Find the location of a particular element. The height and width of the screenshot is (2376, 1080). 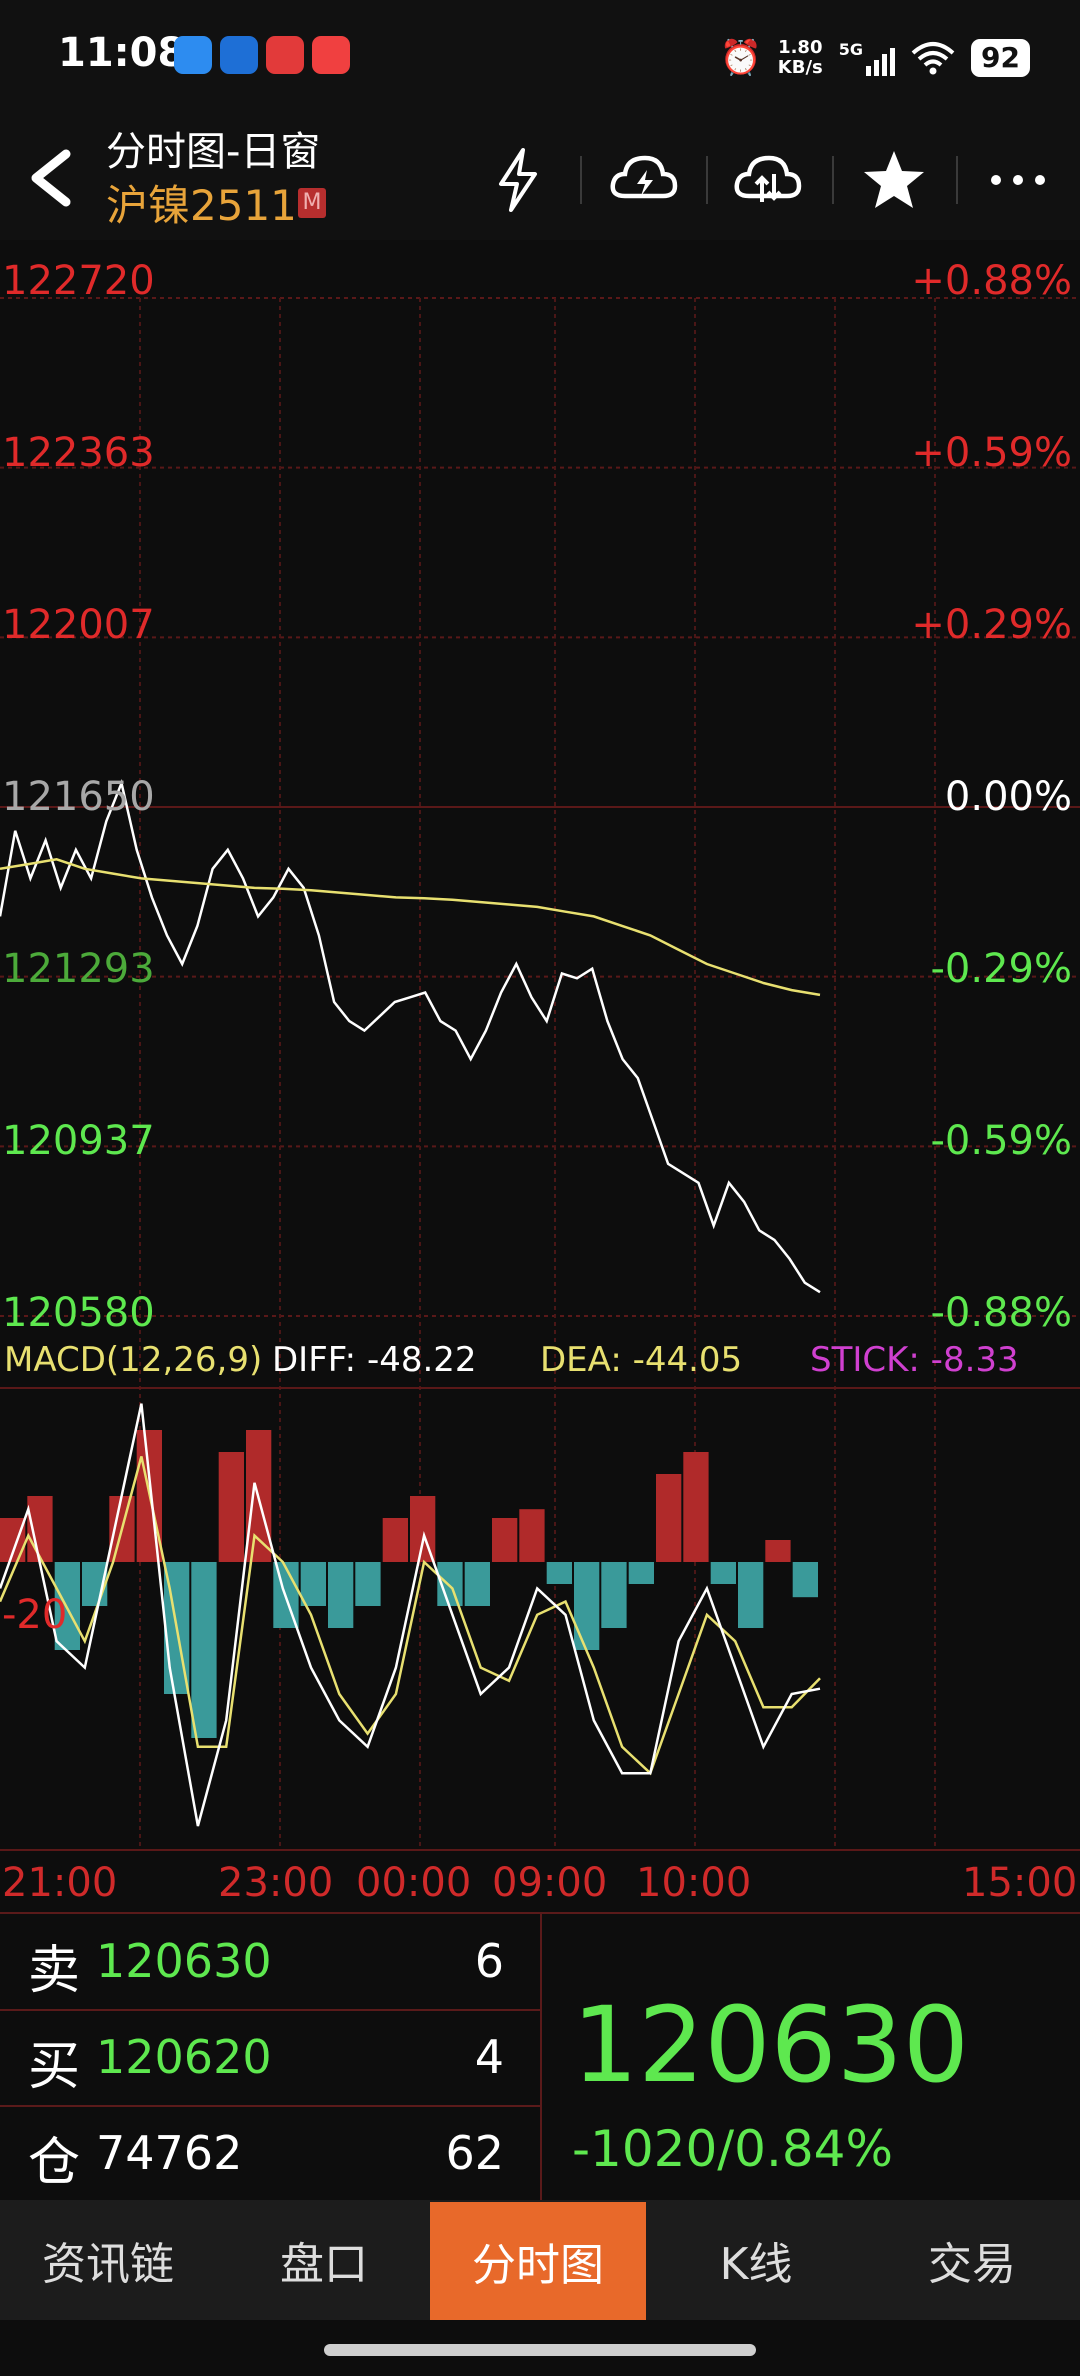

pct-level-label: +0.88% is located at coordinates (991, 281).